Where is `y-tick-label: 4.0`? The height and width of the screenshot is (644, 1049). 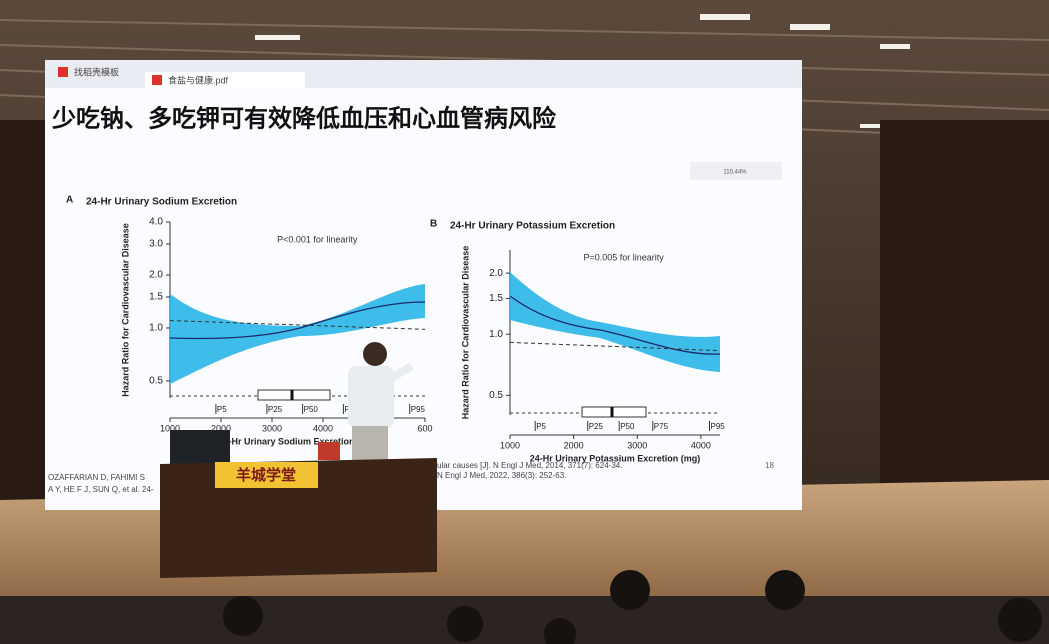 y-tick-label: 4.0 is located at coordinates (156, 222).